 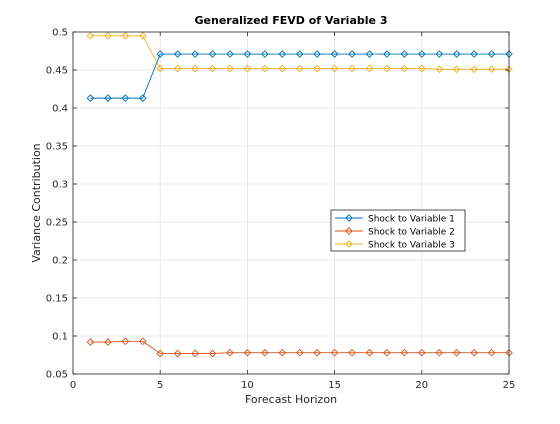 What do you see at coordinates (60, 33) in the screenshot?
I see `y-tick-label: 0.5` at bounding box center [60, 33].